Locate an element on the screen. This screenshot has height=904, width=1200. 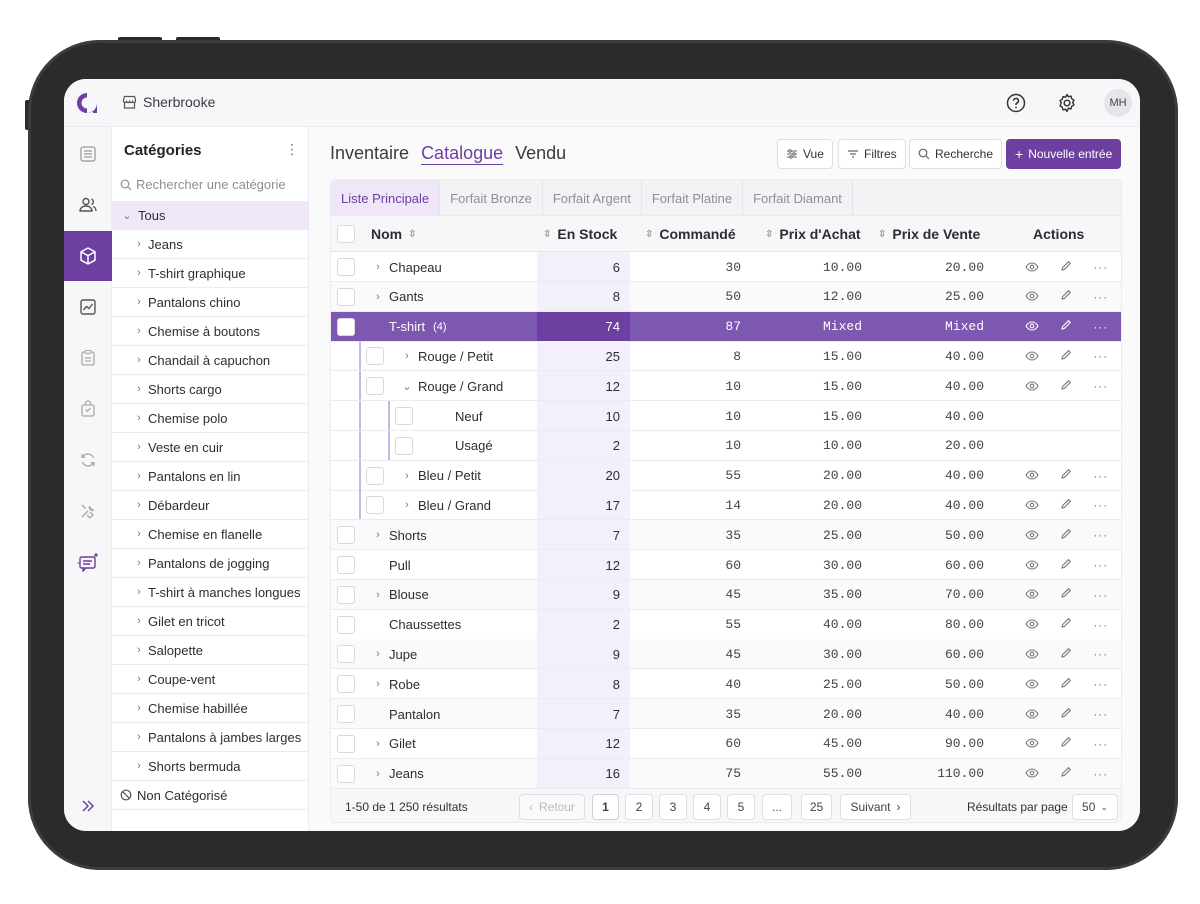
category-item: › Shorts cargo is located at coordinates (210, 389).